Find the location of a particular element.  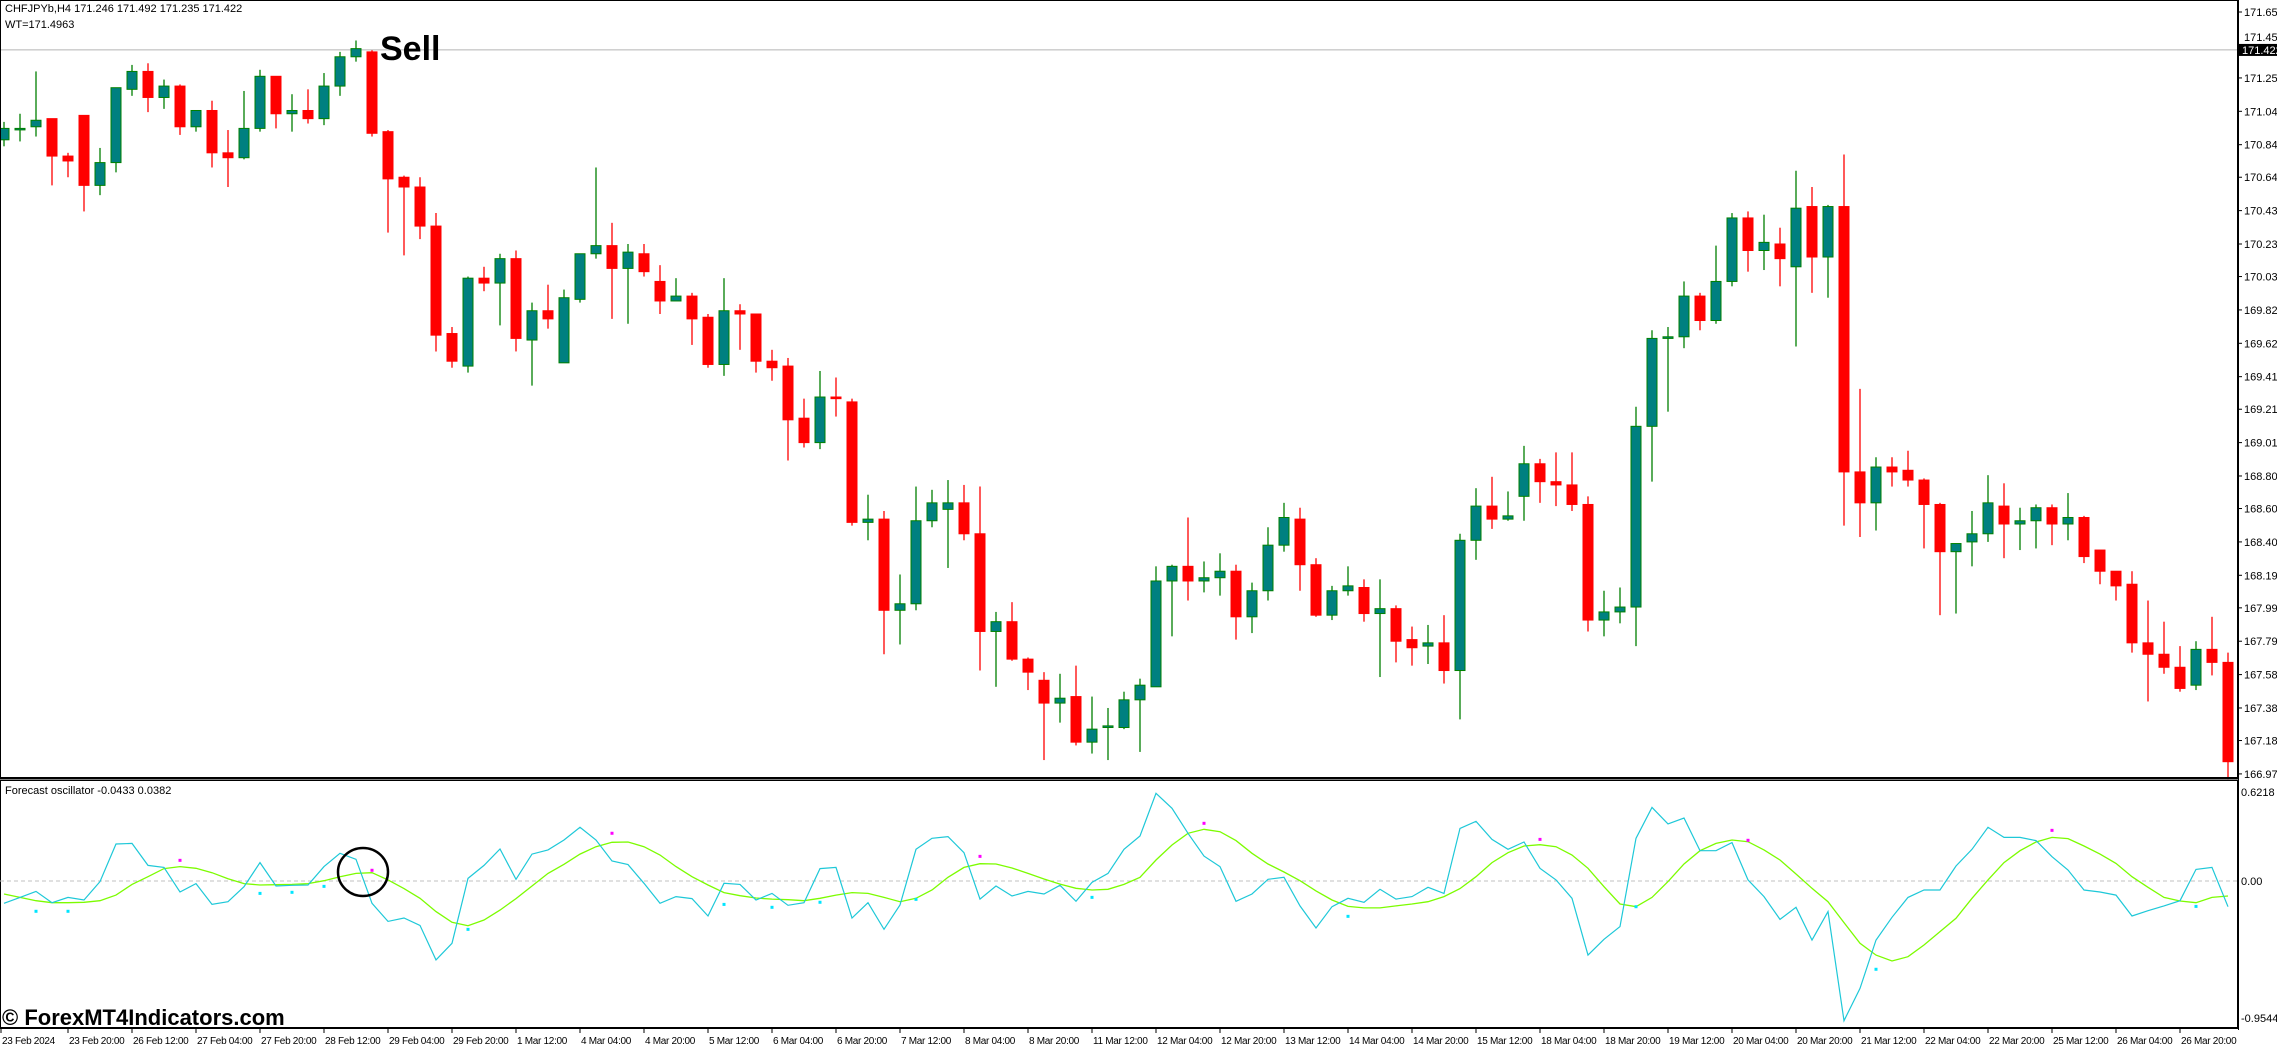

current-price-tag: 171.422 is located at coordinates (2258, 50).